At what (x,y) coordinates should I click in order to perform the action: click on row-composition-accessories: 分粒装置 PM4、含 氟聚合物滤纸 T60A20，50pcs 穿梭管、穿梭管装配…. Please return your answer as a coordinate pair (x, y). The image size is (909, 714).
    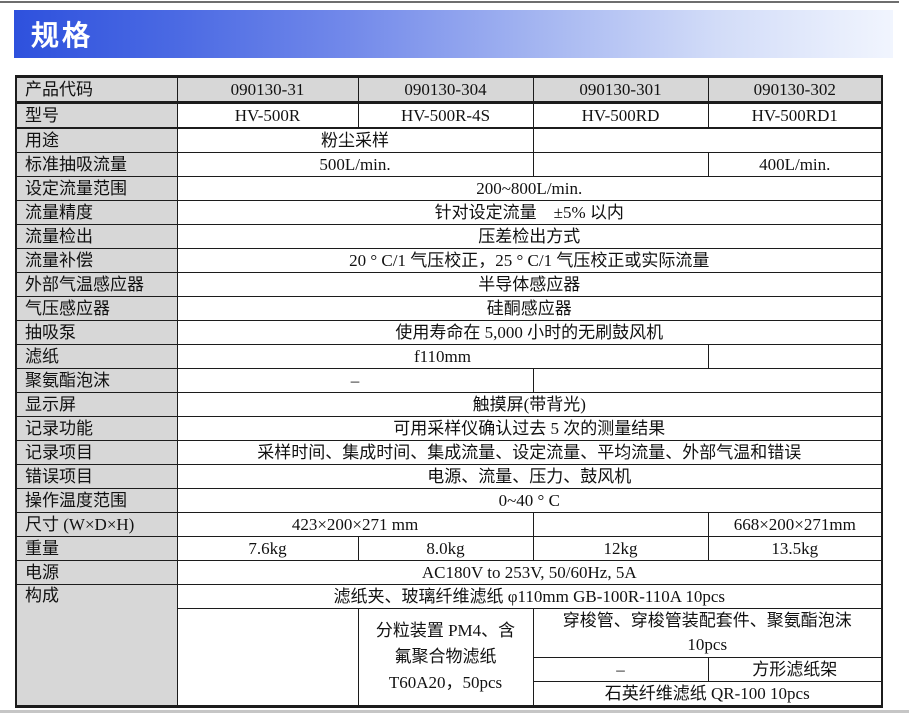
    Looking at the image, I should click on (449, 657).